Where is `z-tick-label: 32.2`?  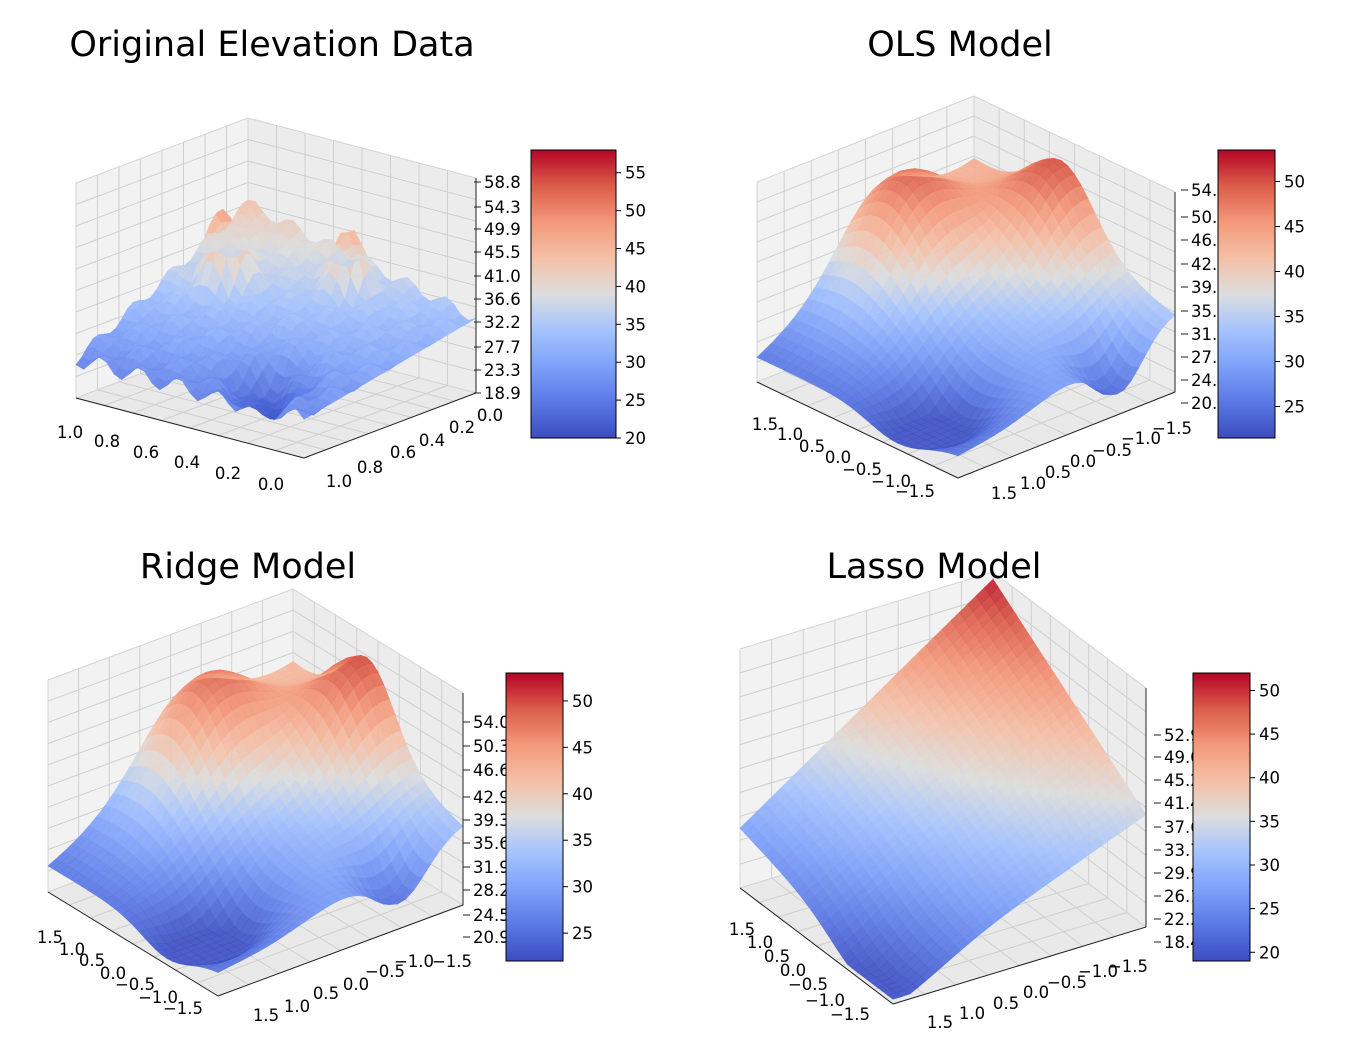 z-tick-label: 32.2 is located at coordinates (502, 322).